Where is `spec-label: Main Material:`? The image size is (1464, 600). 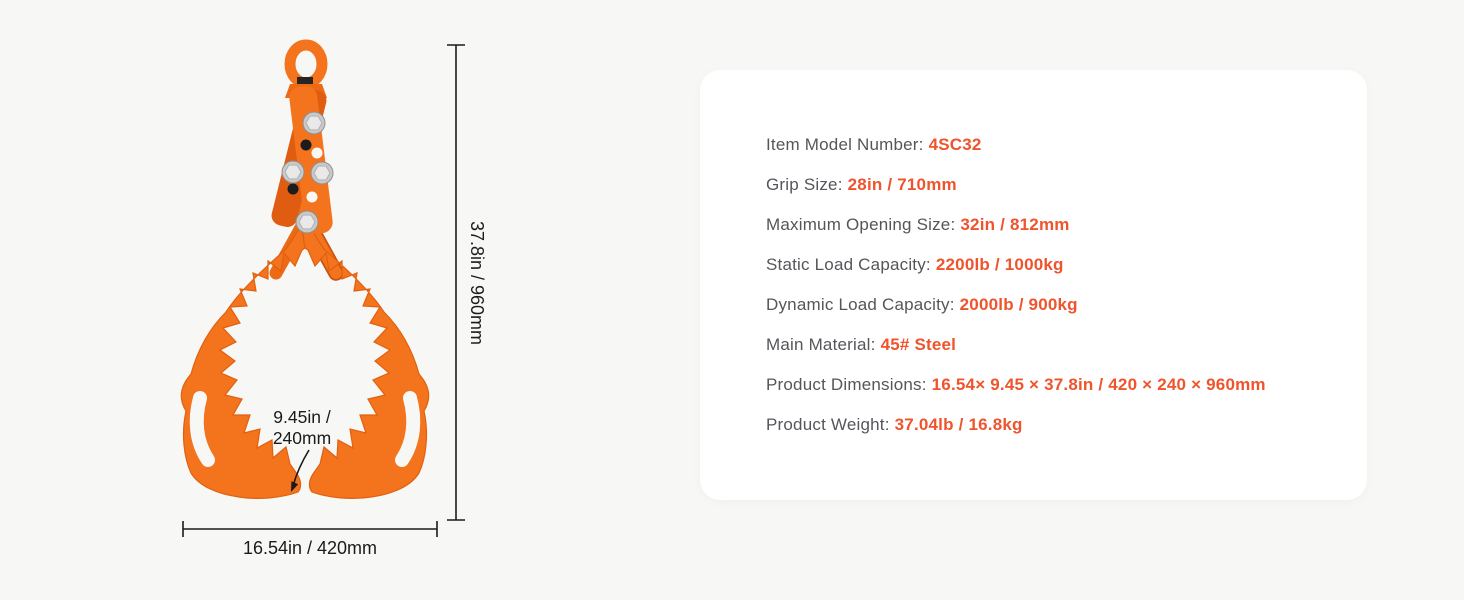
spec-label: Main Material: is located at coordinates (821, 344).